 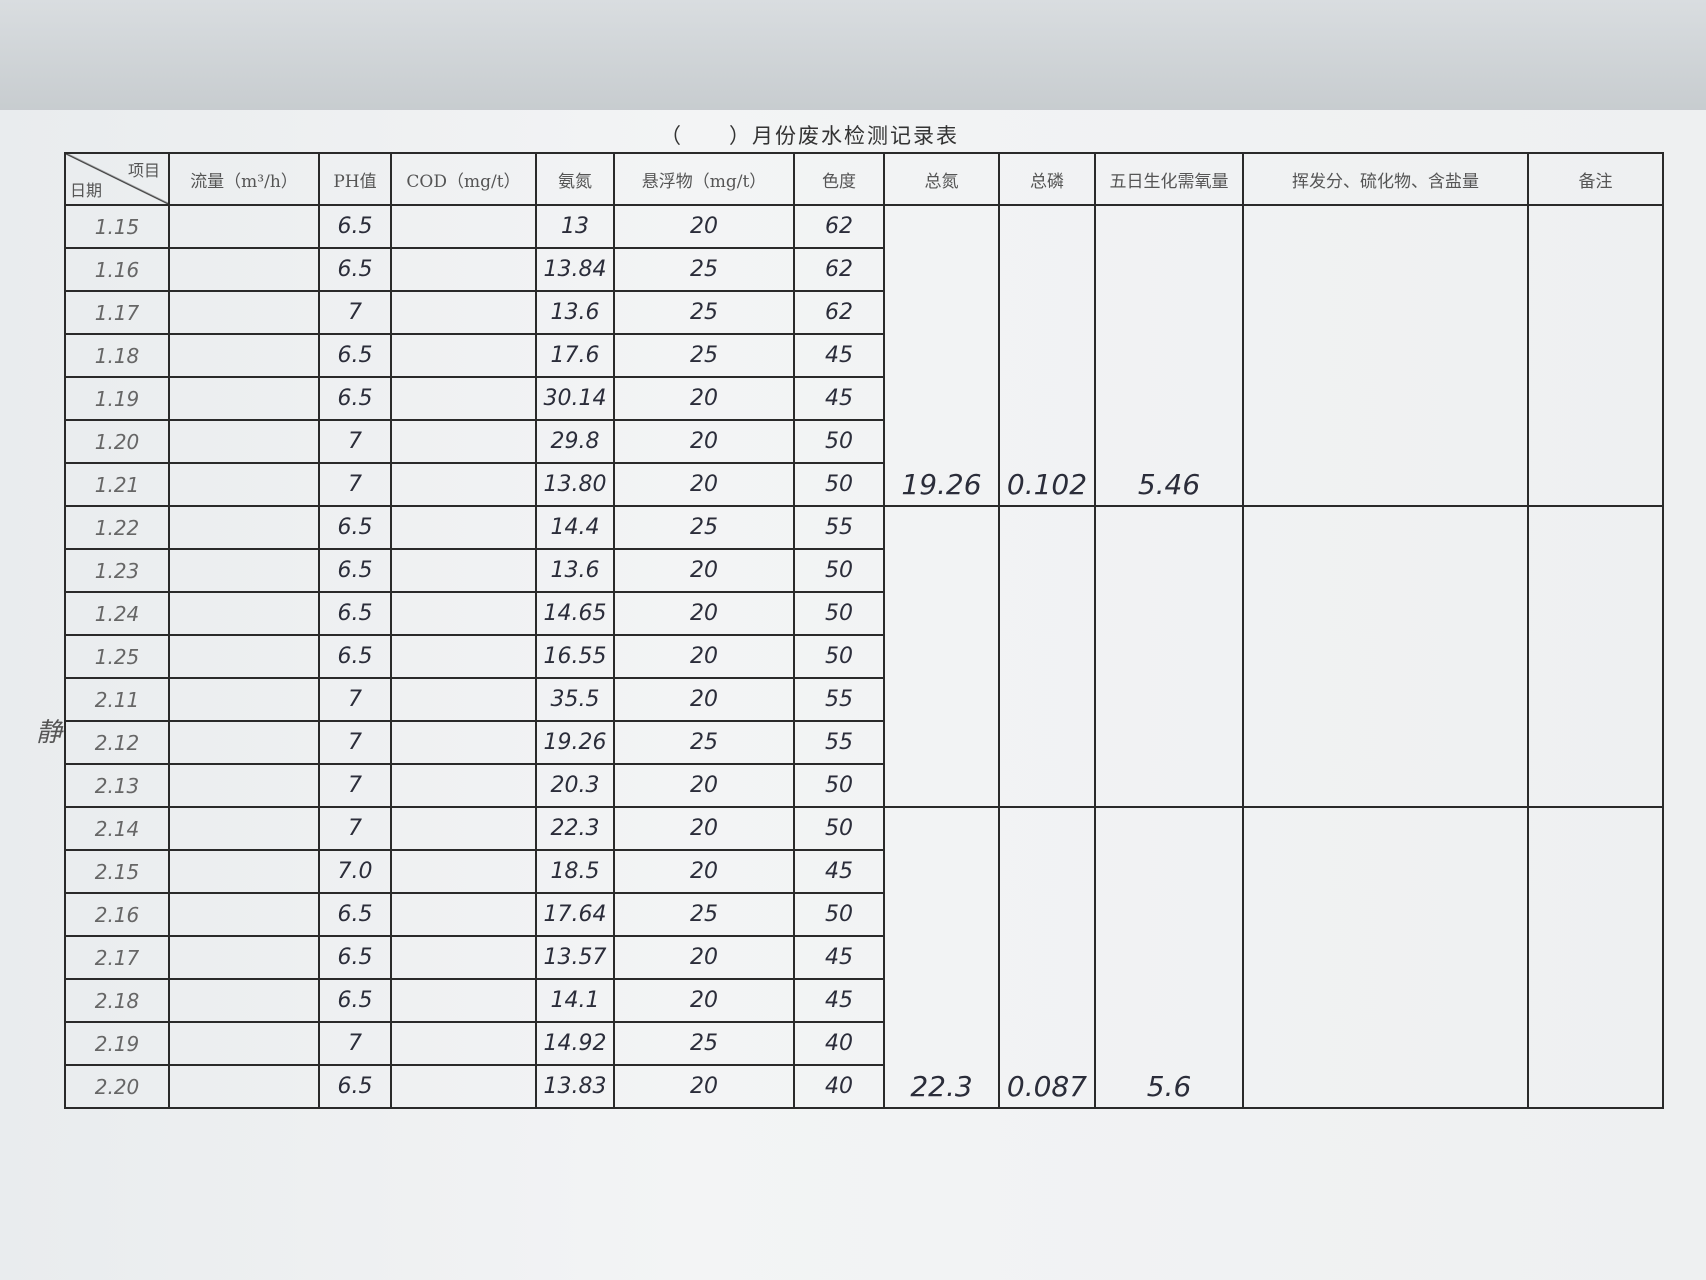 I want to click on date-cell: 2.17, so click(x=117, y=957).